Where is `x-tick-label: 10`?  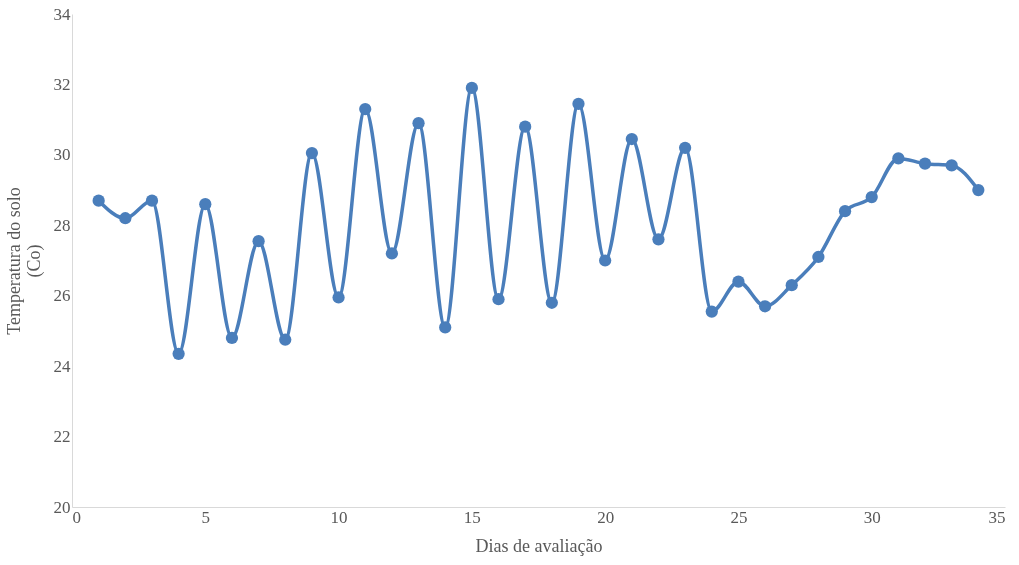
x-tick-label: 10 is located at coordinates (339, 517).